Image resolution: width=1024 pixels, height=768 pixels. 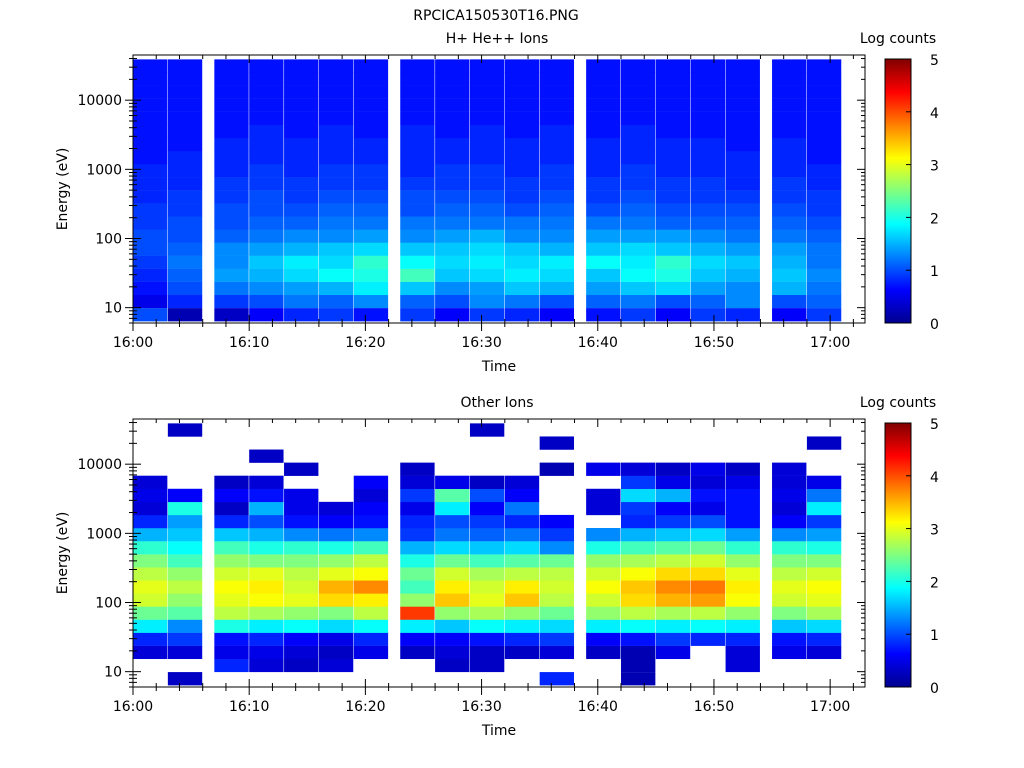 What do you see at coordinates (934, 114) in the screenshot?
I see `colorbar-tick-label: 4` at bounding box center [934, 114].